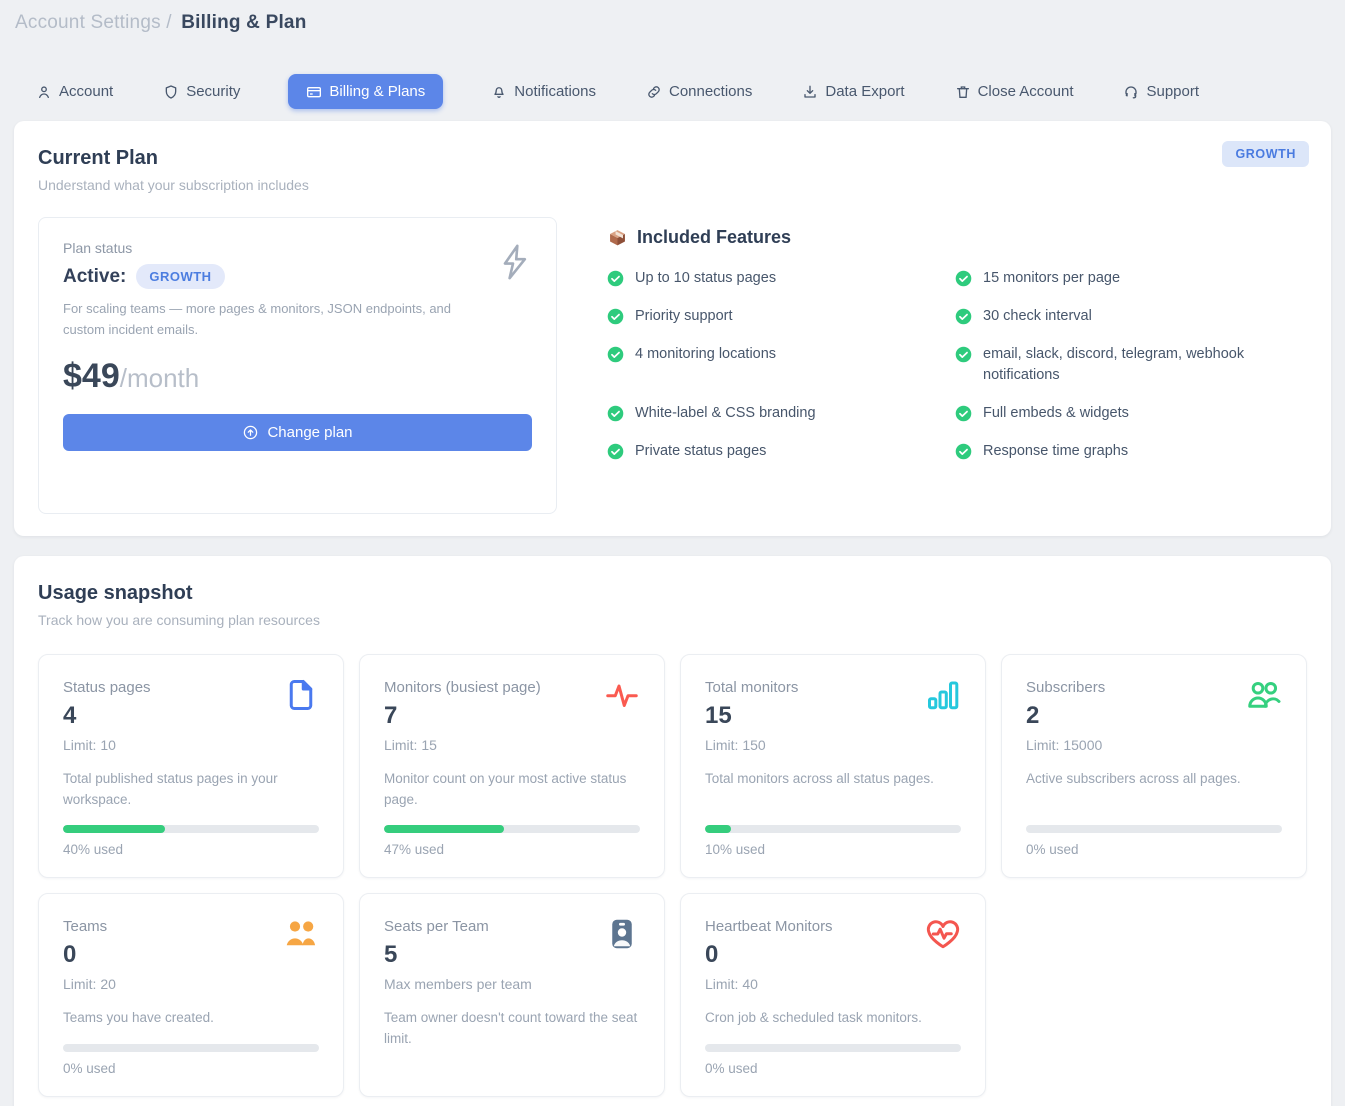  I want to click on usage-limit: Limit: 40, so click(731, 984).